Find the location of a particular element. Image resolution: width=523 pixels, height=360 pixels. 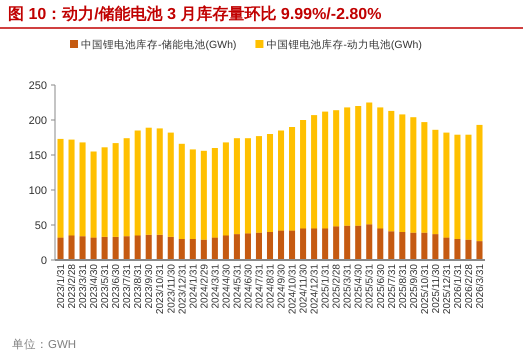

x-tick-label: 2024/12/31 is located at coordinates (315, 289).